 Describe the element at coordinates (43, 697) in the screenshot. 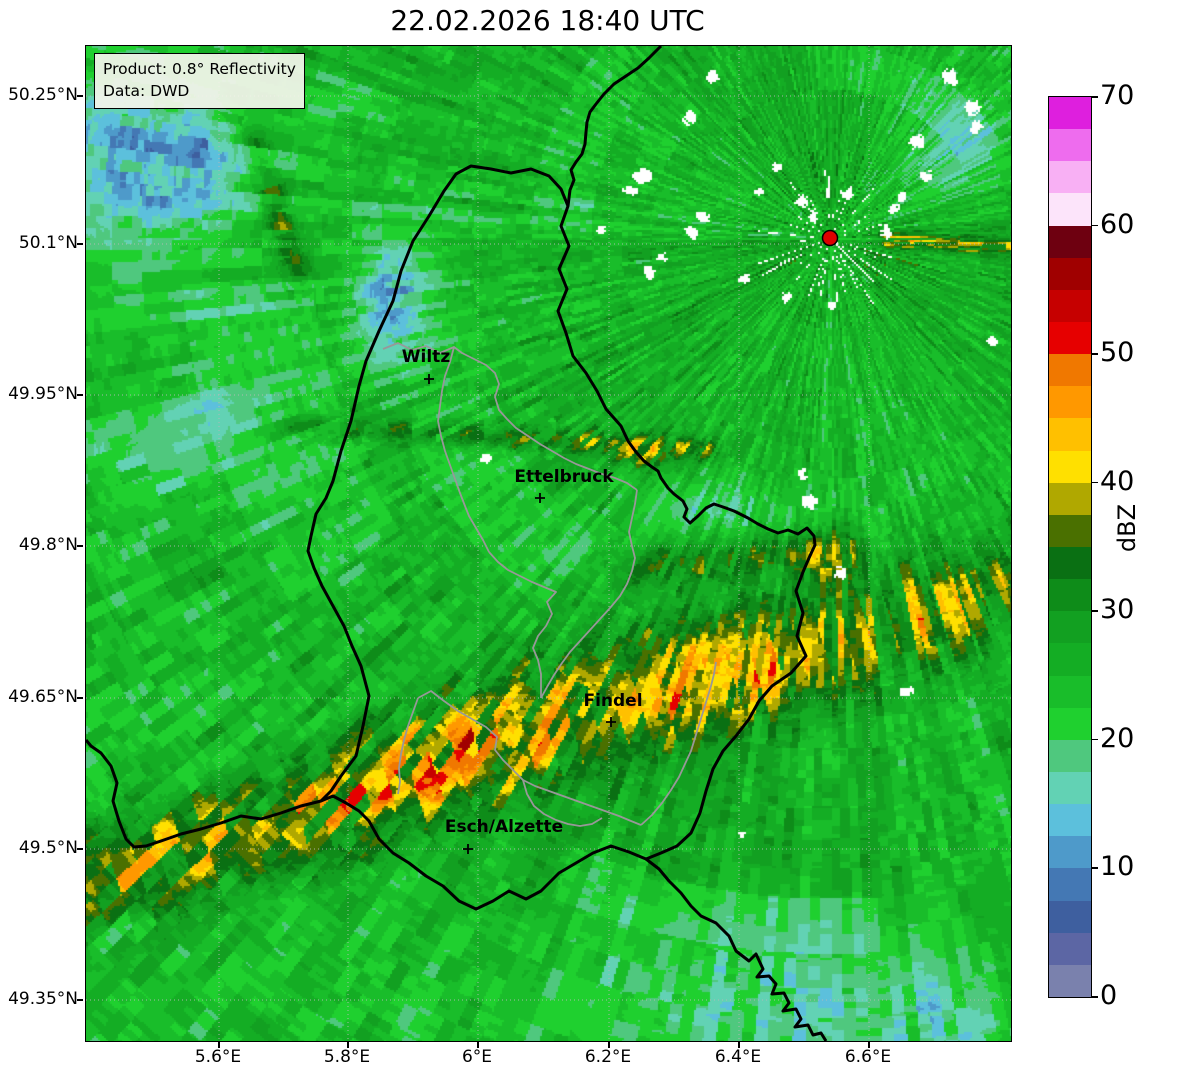

I see `y-tick-label: 49.65°N` at that location.